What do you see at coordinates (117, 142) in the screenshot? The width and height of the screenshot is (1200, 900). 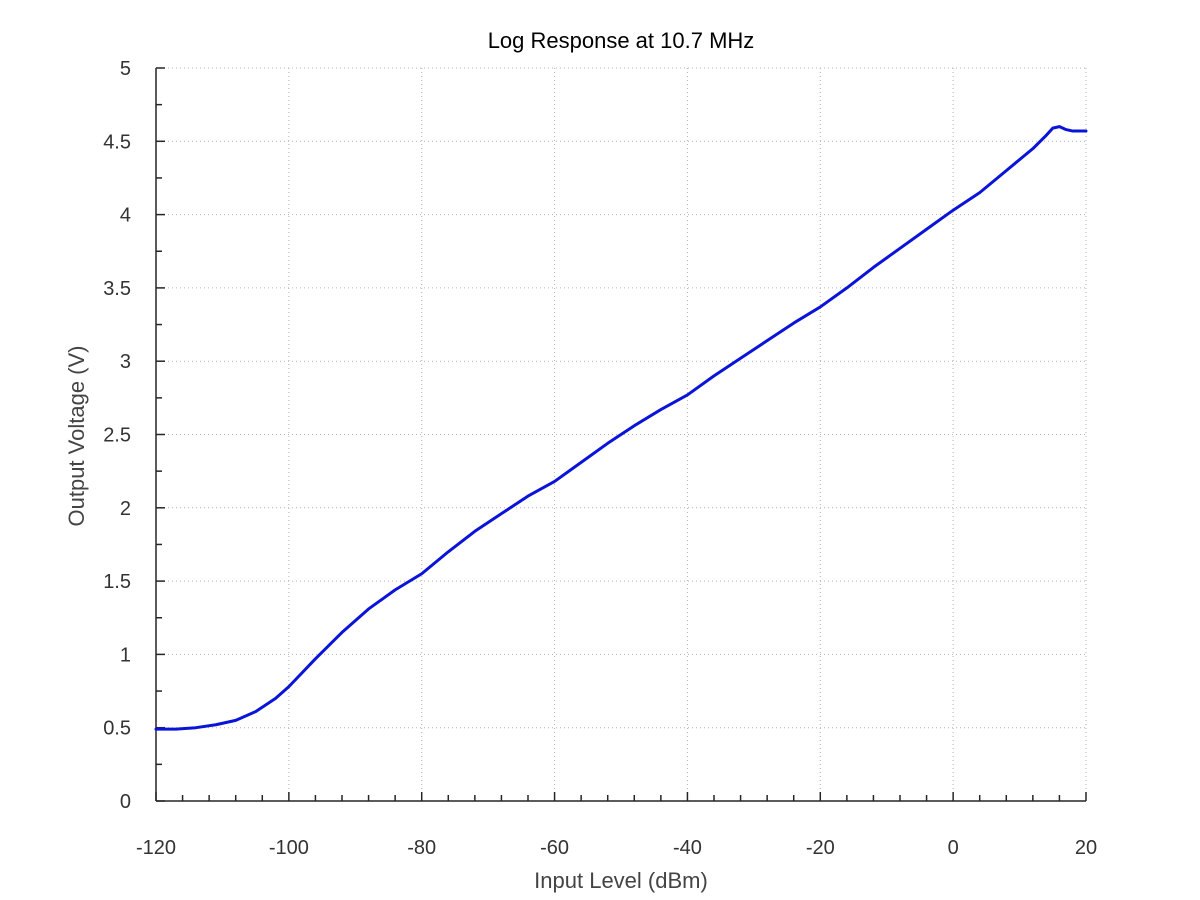 I see `y-tick-label: 4.5` at bounding box center [117, 142].